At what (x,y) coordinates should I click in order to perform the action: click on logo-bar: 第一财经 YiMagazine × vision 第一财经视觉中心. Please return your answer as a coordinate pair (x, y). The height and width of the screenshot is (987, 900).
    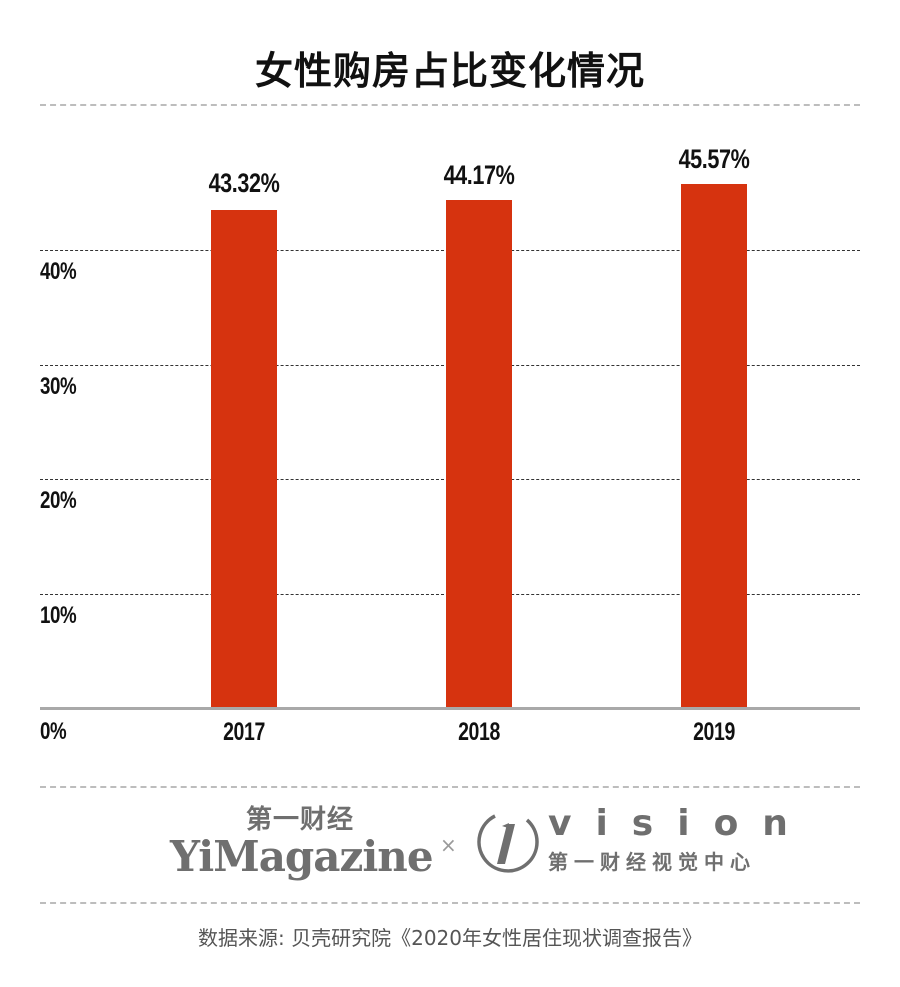
    Looking at the image, I should click on (450, 845).